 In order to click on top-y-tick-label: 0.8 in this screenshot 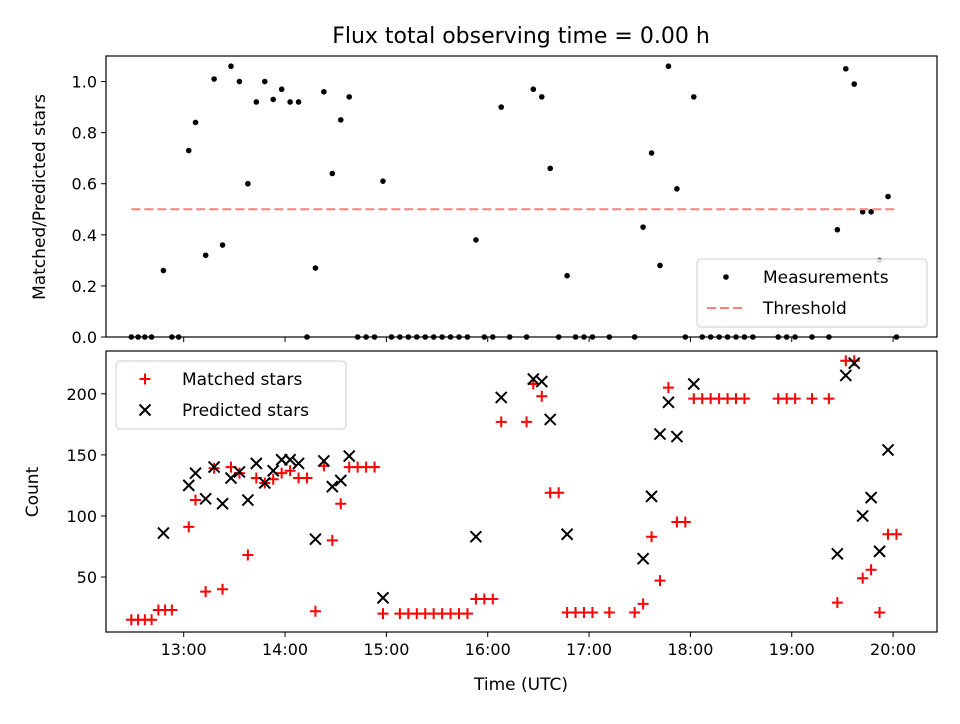, I will do `click(84, 133)`.